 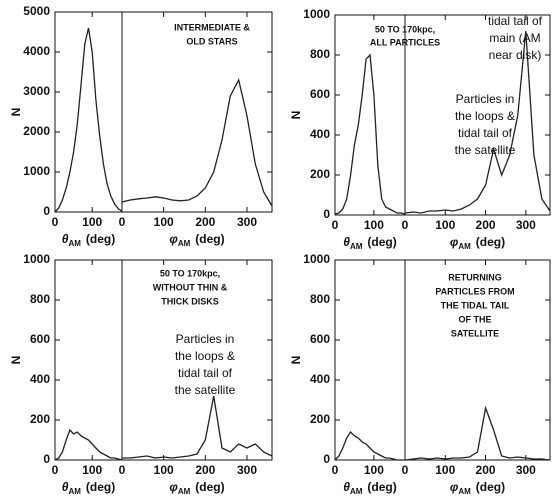 What do you see at coordinates (320, 94) in the screenshot?
I see `y-tick-label: 600` at bounding box center [320, 94].